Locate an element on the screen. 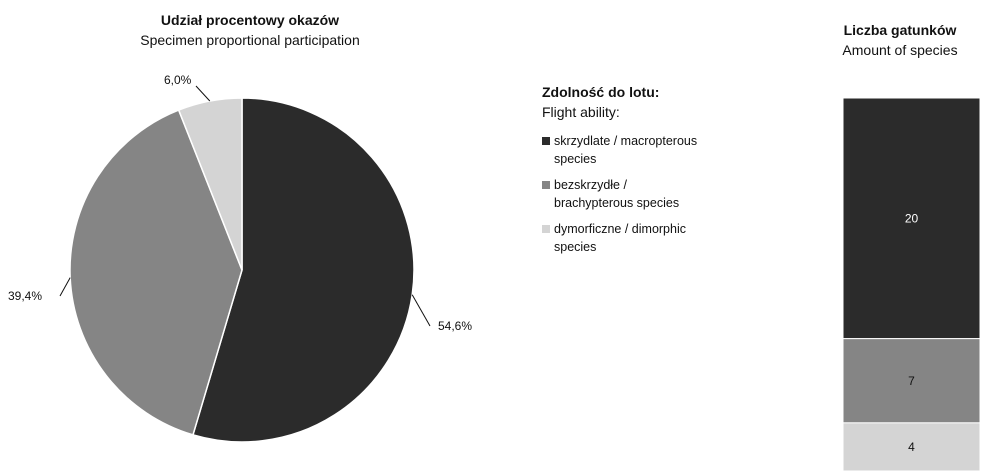  bar-chart-title: Liczba gatunków is located at coordinates (900, 30).